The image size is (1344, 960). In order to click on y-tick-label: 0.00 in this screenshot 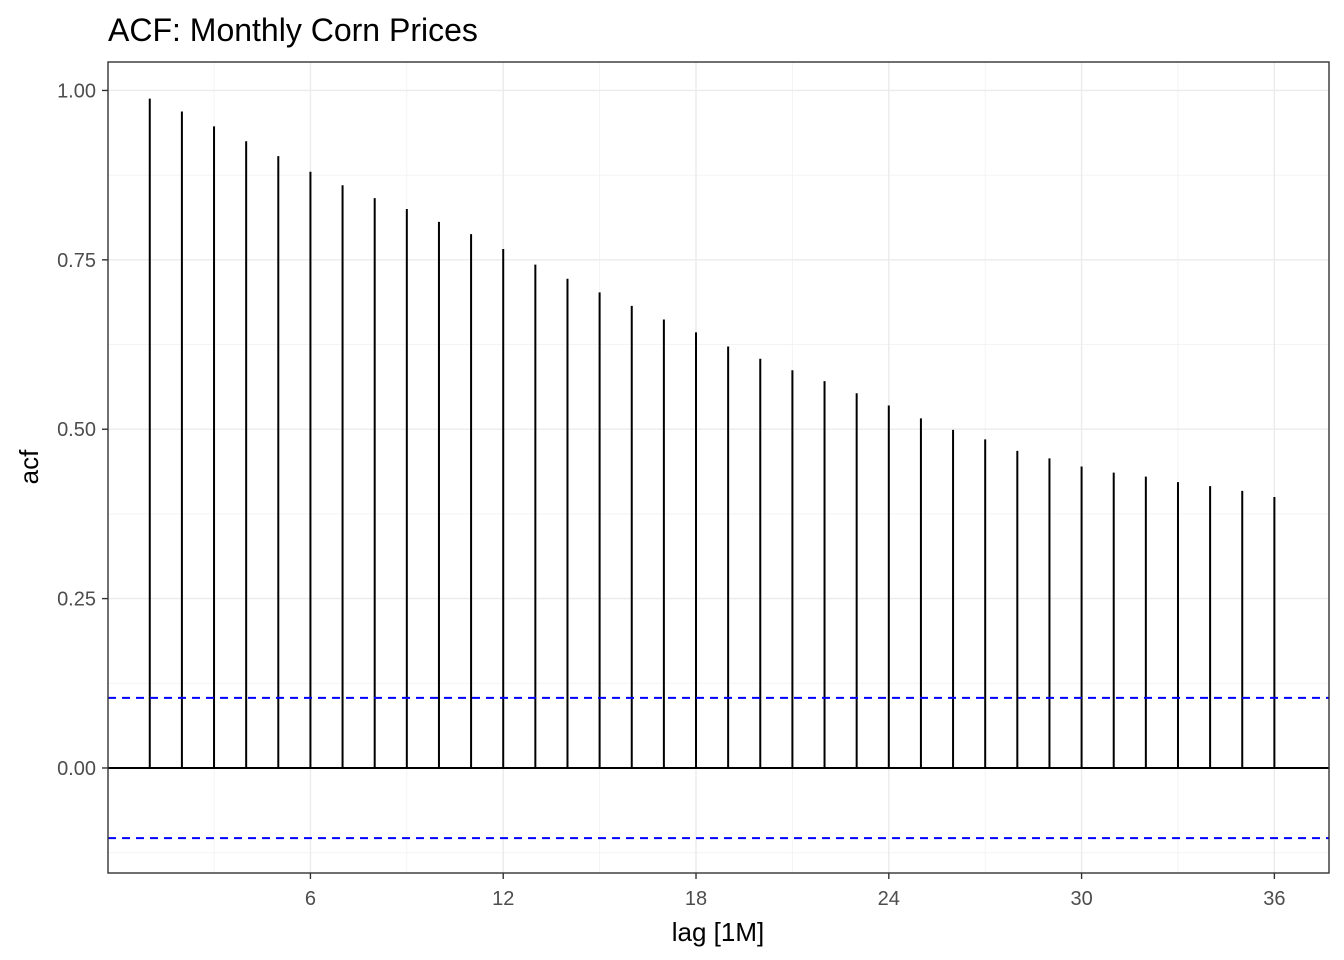, I will do `click(76, 769)`.